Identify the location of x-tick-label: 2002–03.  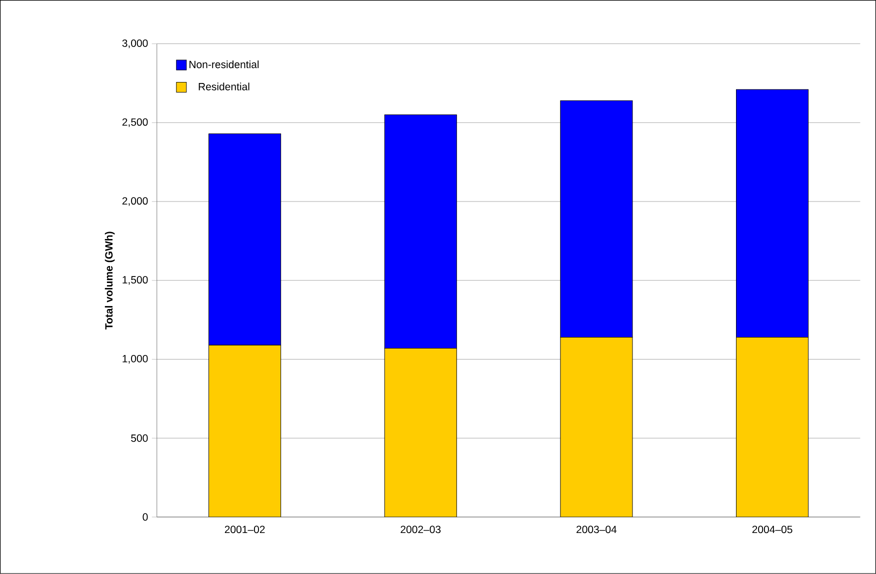
(420, 530).